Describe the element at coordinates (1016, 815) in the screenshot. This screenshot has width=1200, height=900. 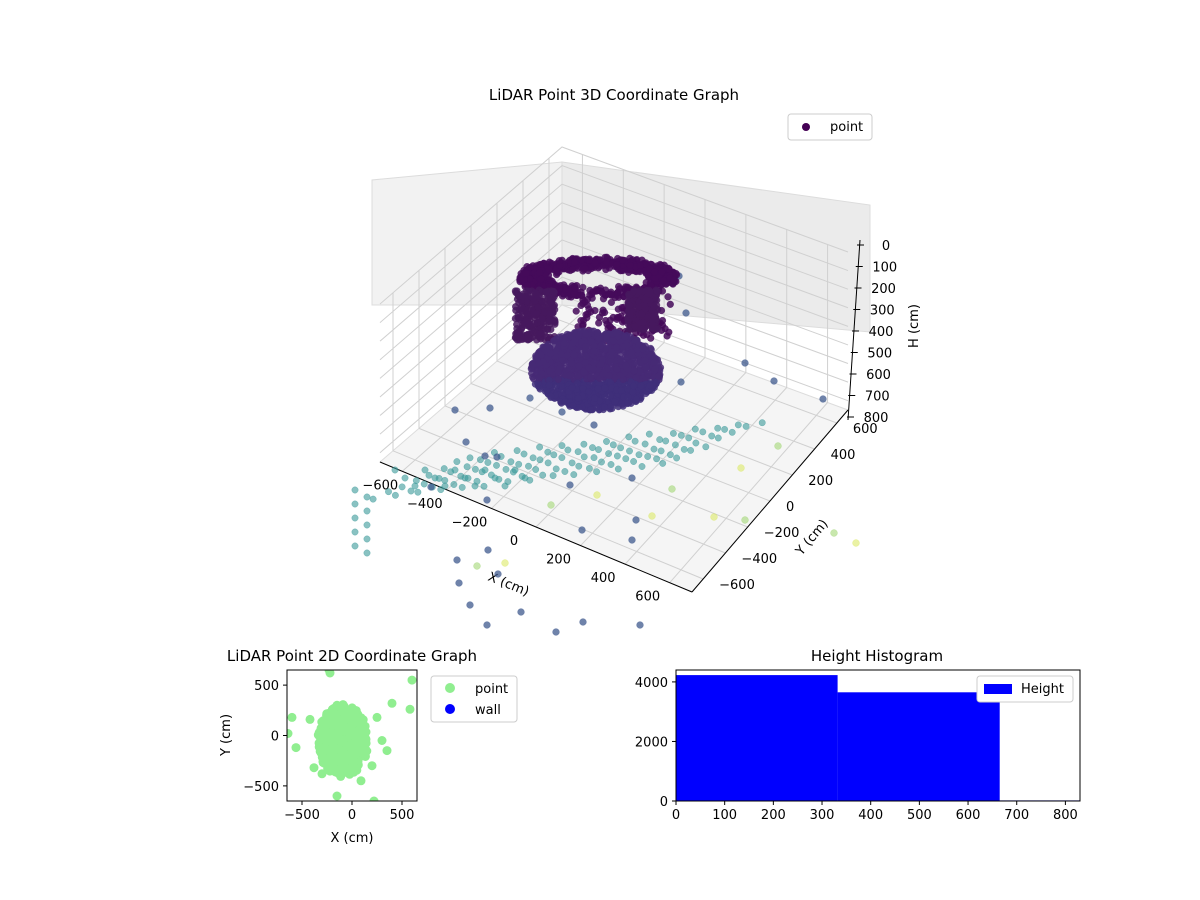
I see `x-tick-label-histogram: 700` at that location.